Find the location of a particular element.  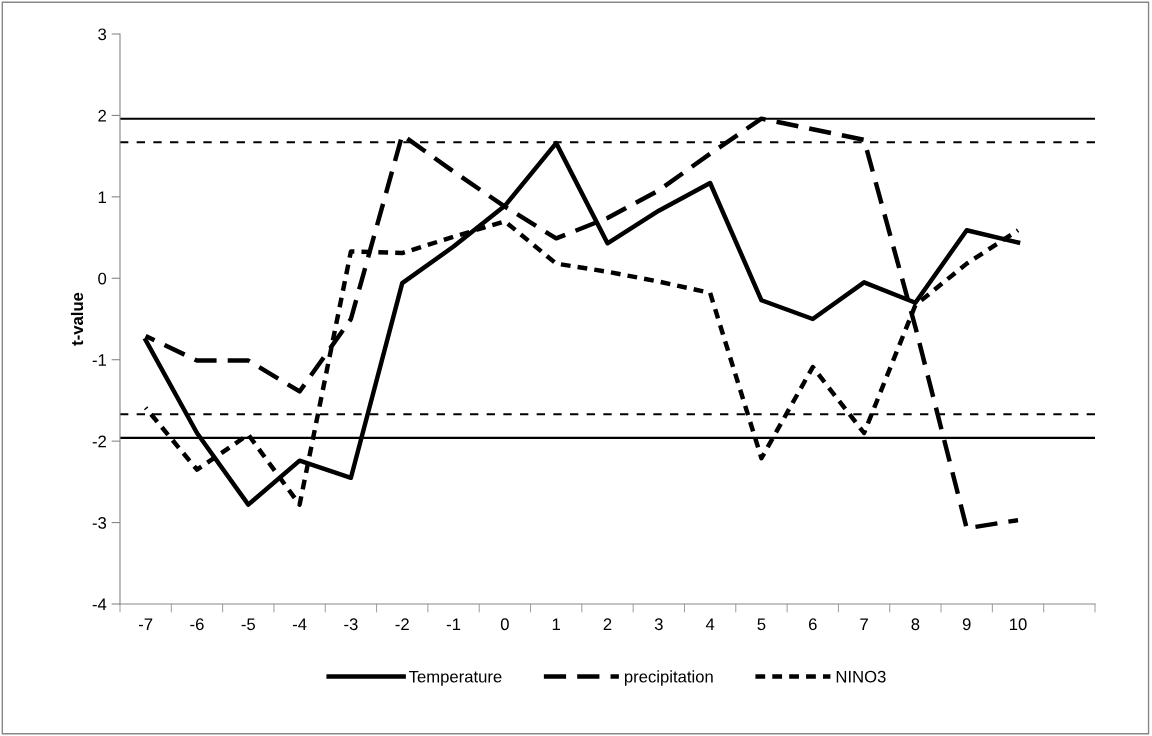

legend-label: NINO3 is located at coordinates (861, 676).